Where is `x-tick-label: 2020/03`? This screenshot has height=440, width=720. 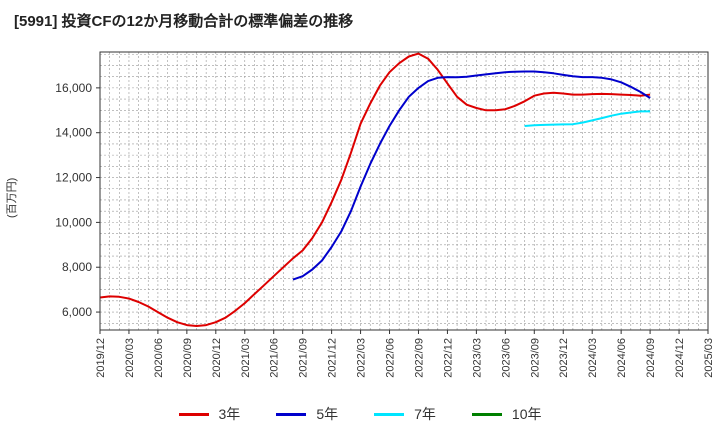
x-tick-label: 2020/03 is located at coordinates (130, 358).